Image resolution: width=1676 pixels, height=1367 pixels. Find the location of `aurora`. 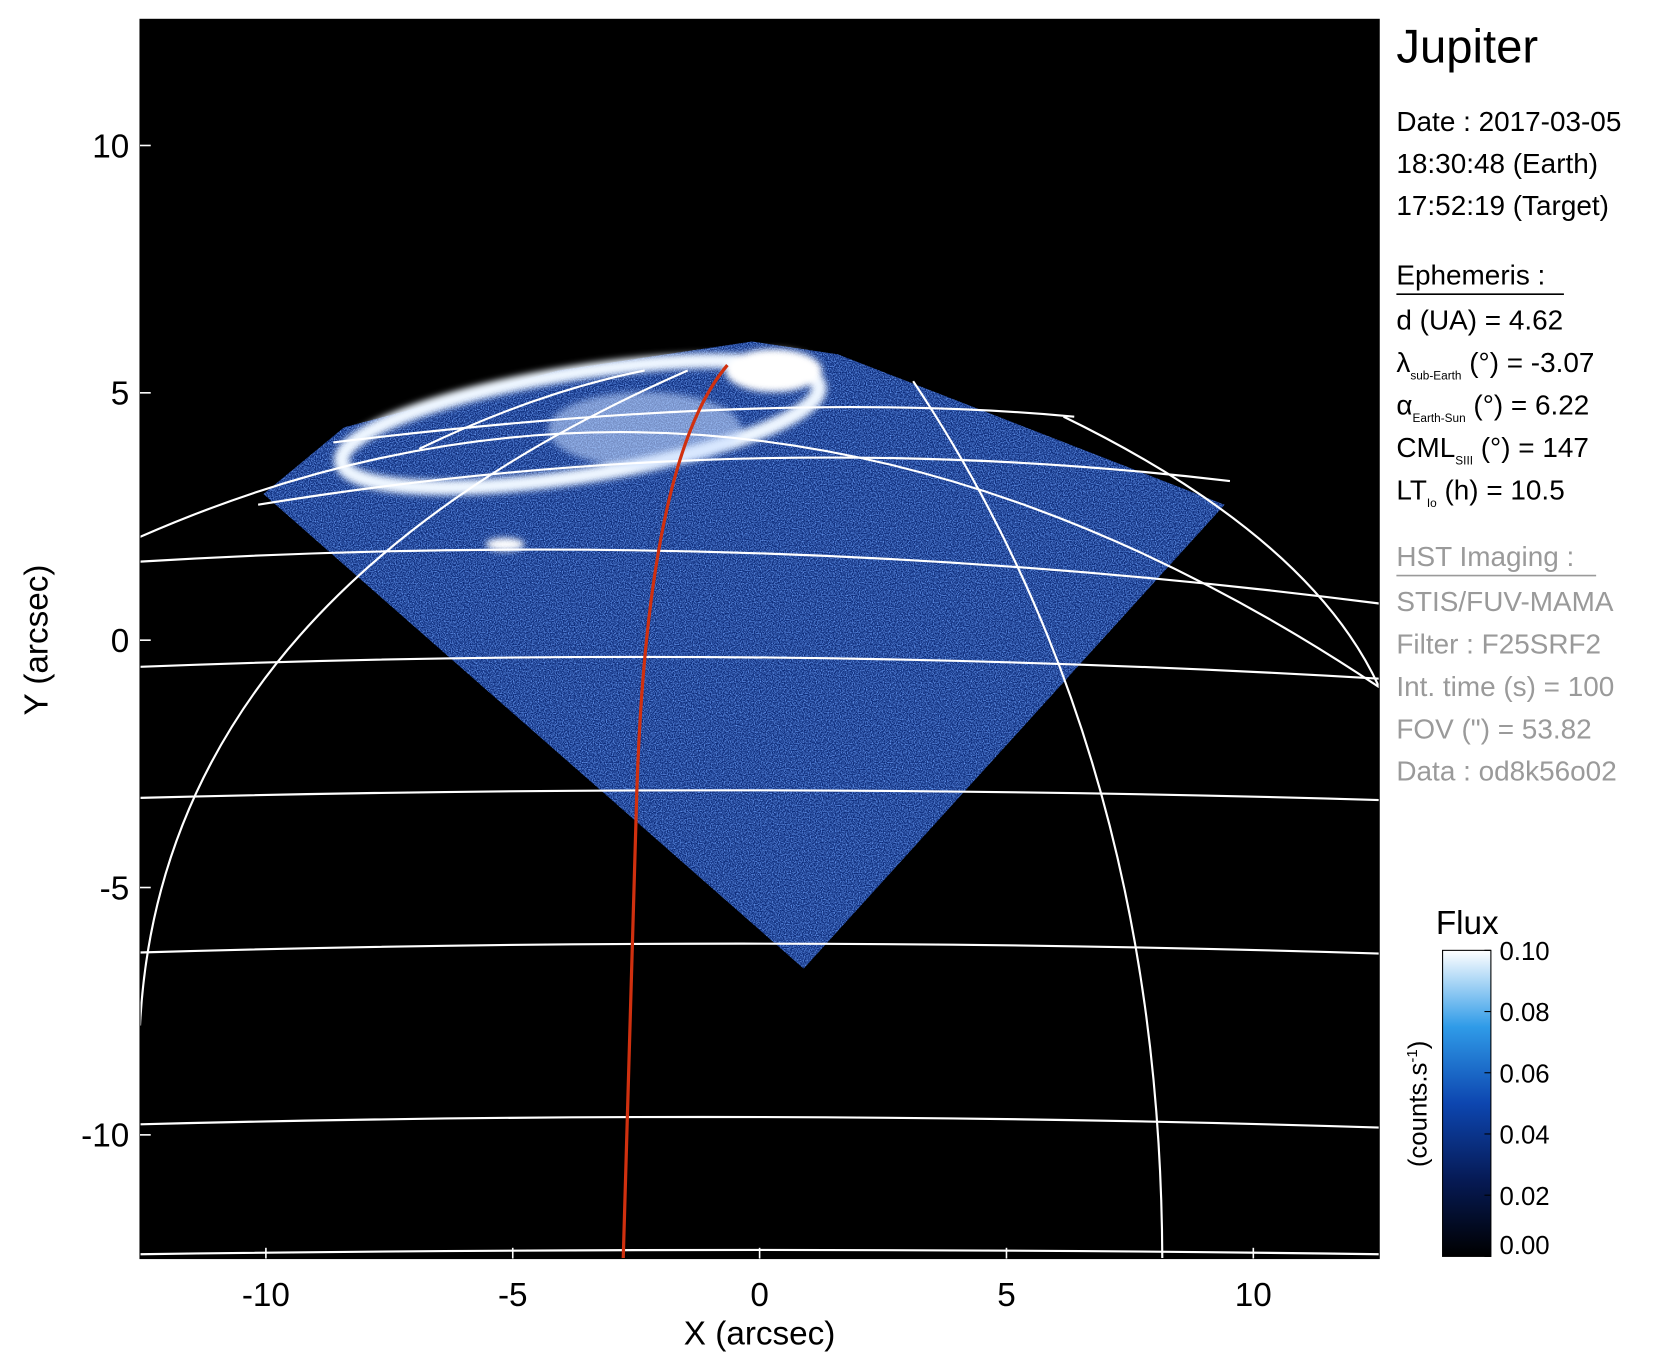

aurora is located at coordinates (580, 449).